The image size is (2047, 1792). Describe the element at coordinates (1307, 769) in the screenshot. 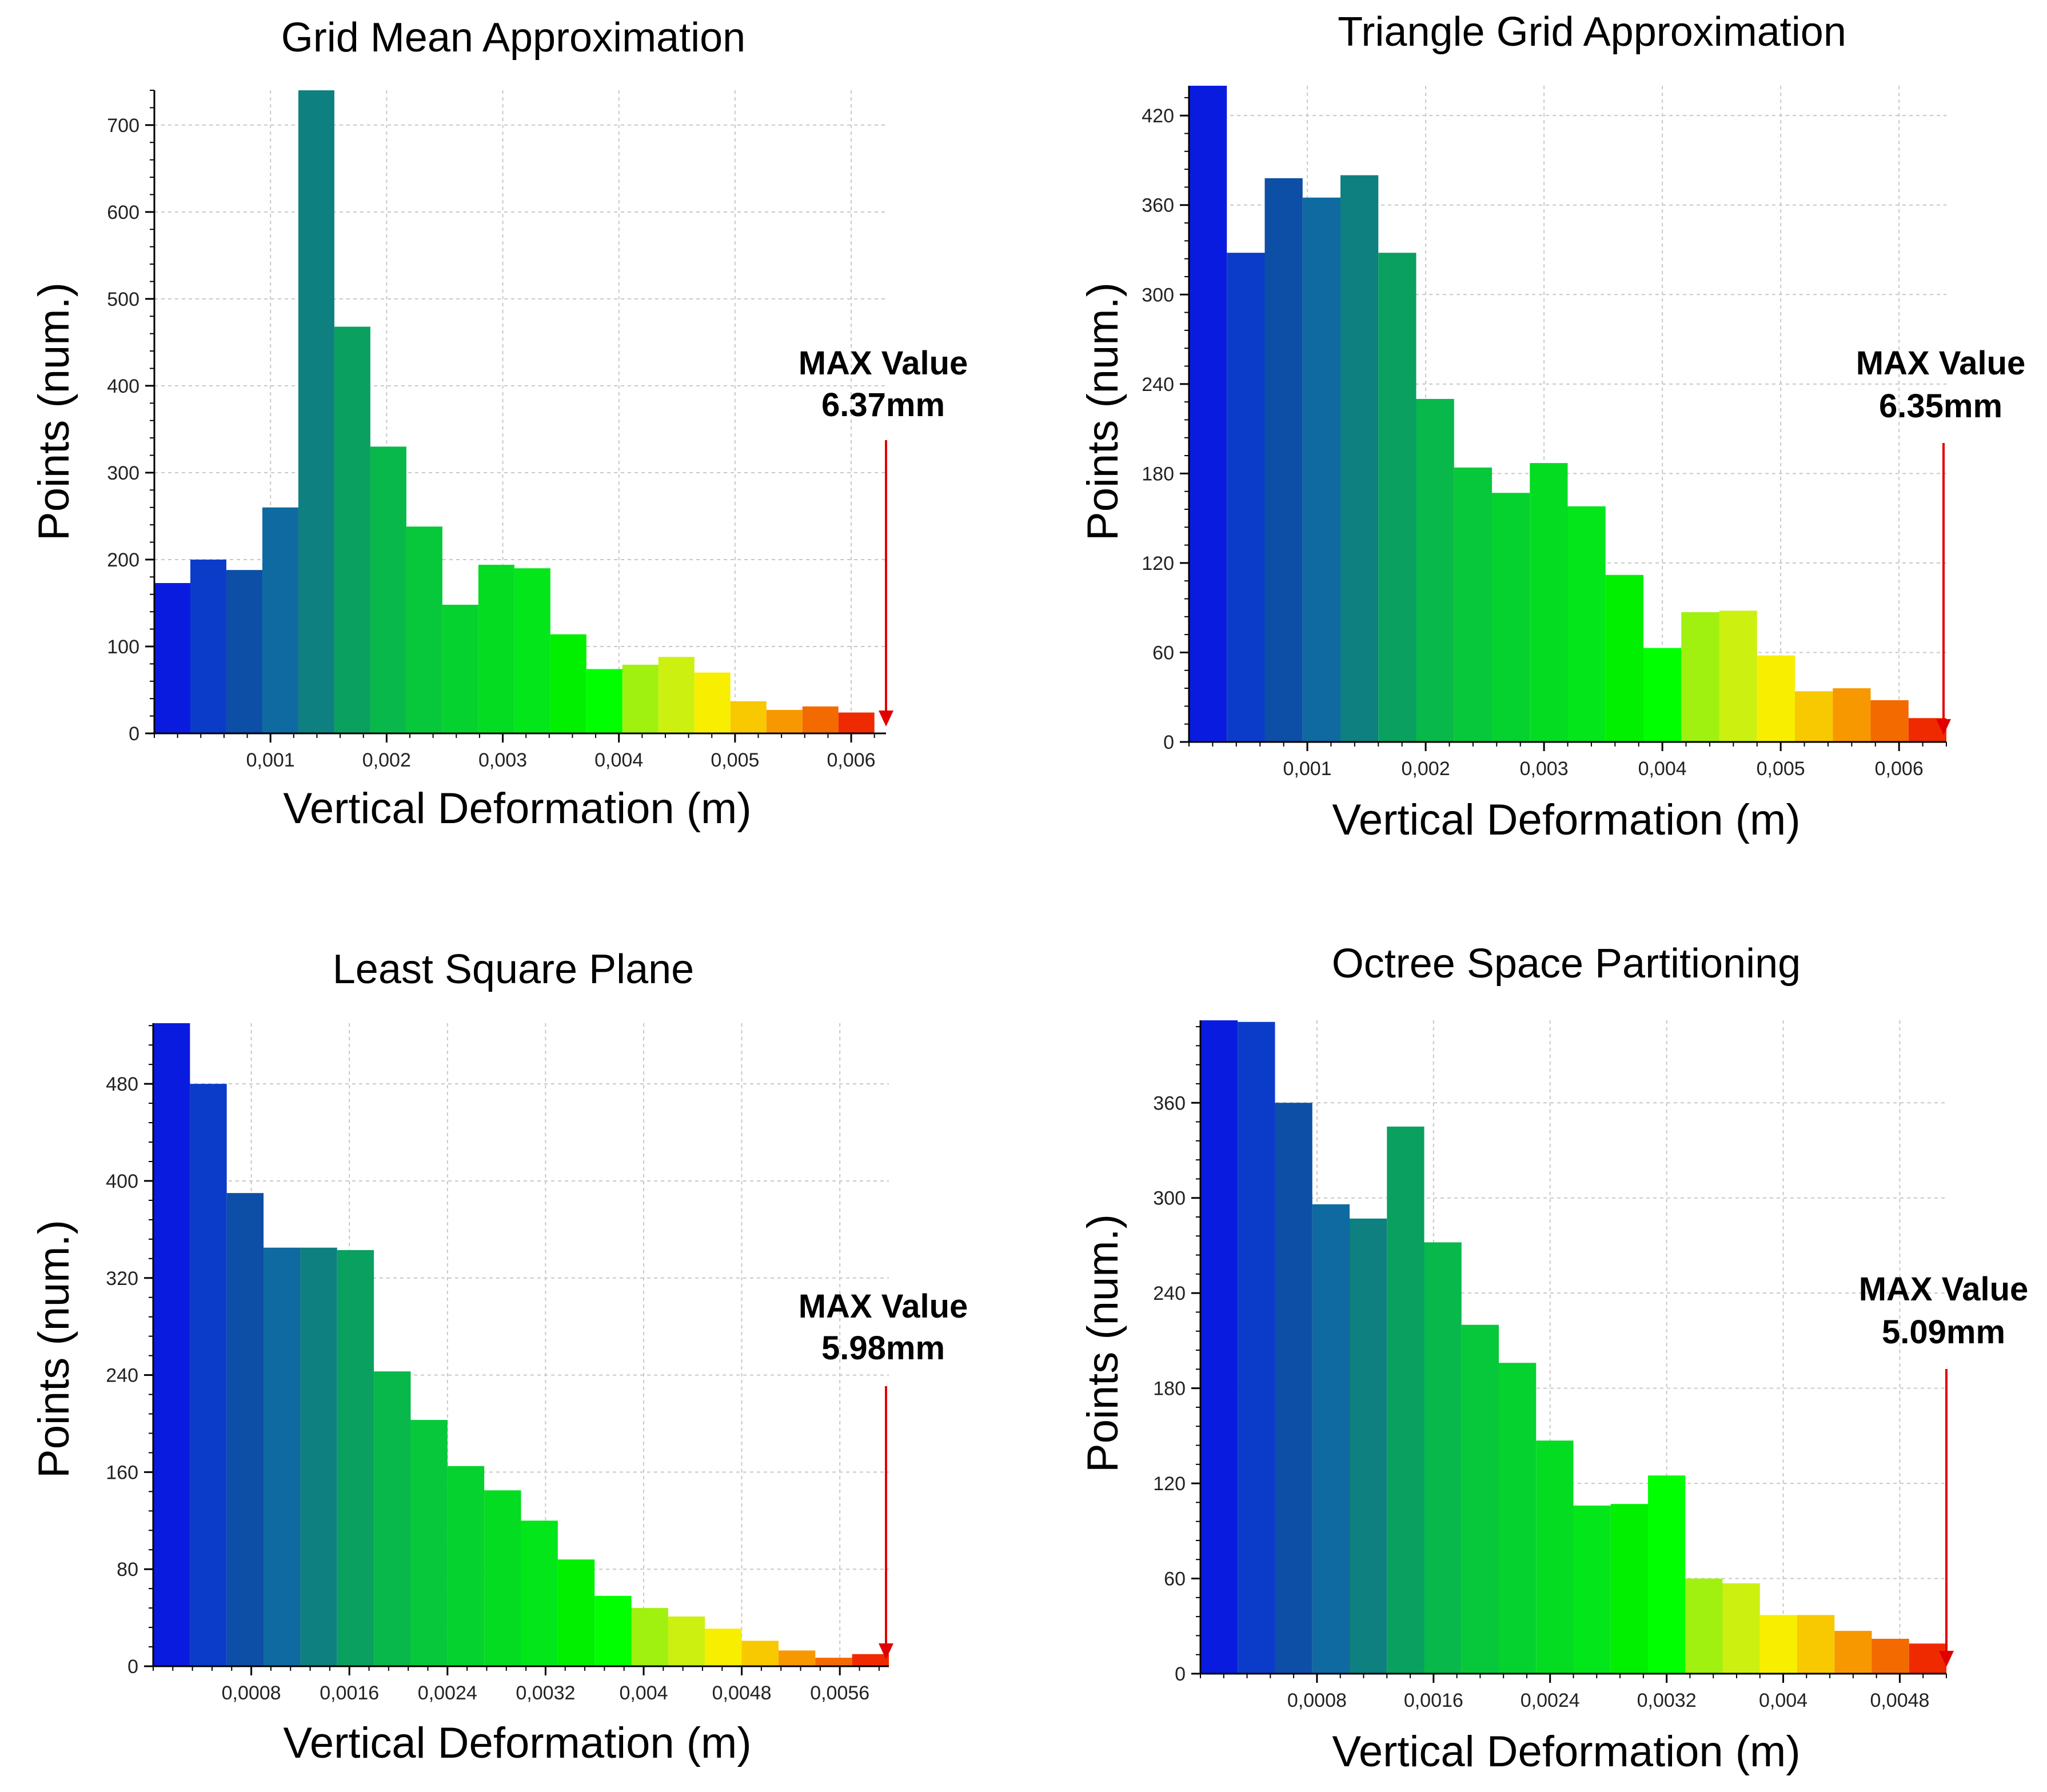

I see `x-tick-label: 0,001` at that location.